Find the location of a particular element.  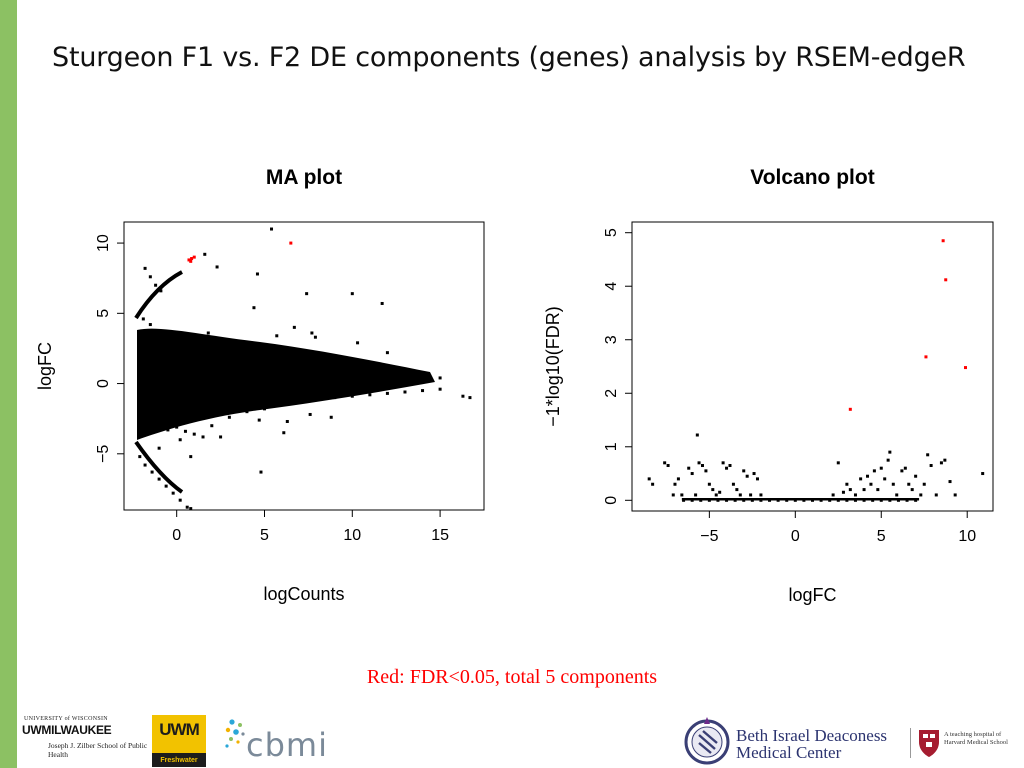

ma-x-tick-label-1: 5 is located at coordinates (264, 535).